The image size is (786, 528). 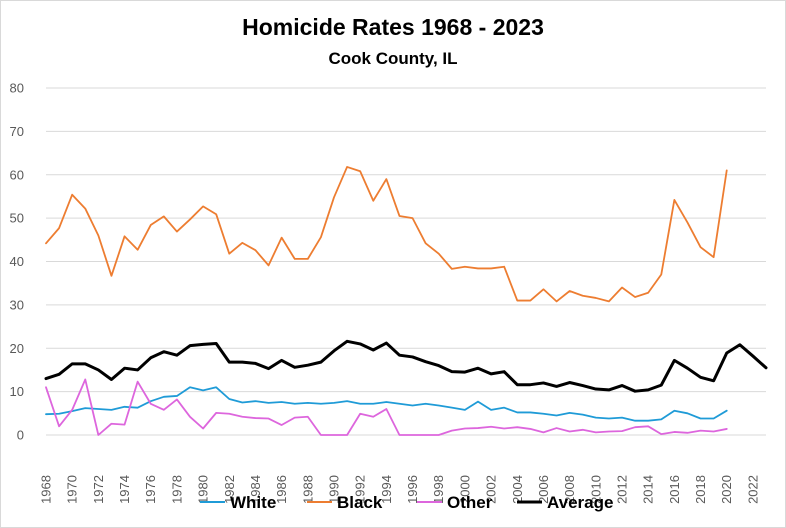 I want to click on x-tick-label: 1994, so click(x=386, y=489).